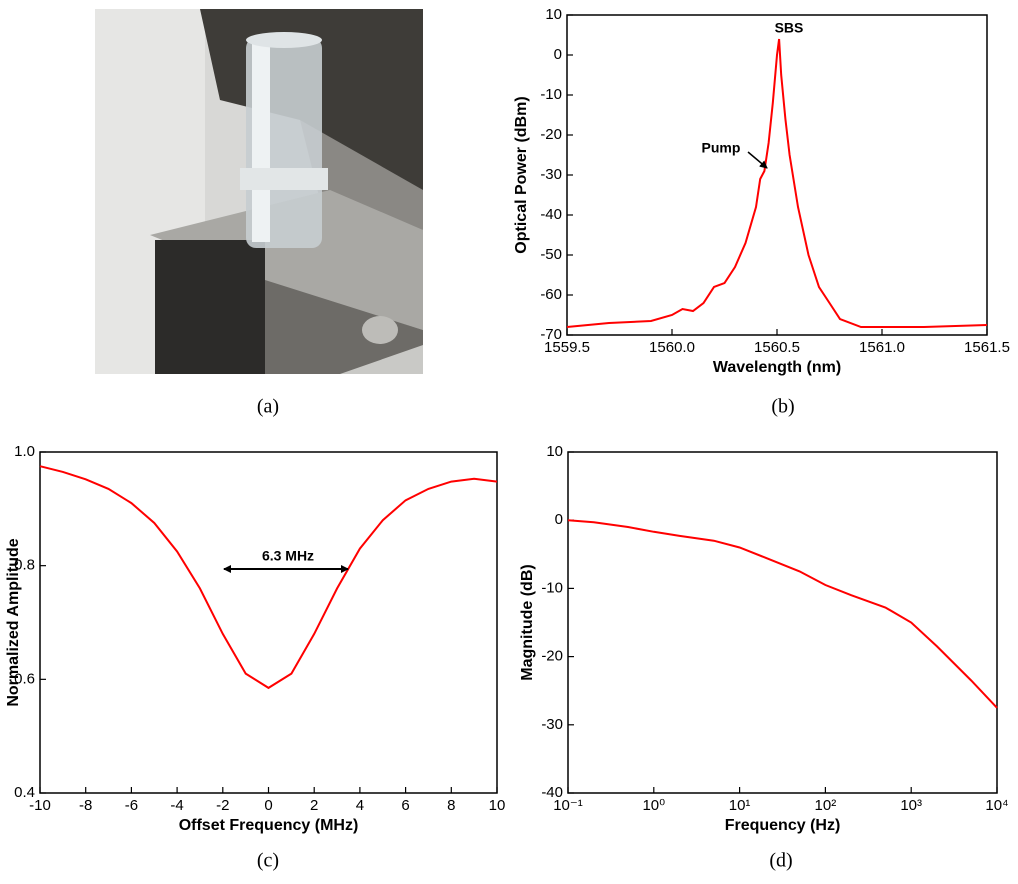 The width and height of the screenshot is (1018, 884). What do you see at coordinates (882, 347) in the screenshot?
I see `x-tick-label: 1561.0` at bounding box center [882, 347].